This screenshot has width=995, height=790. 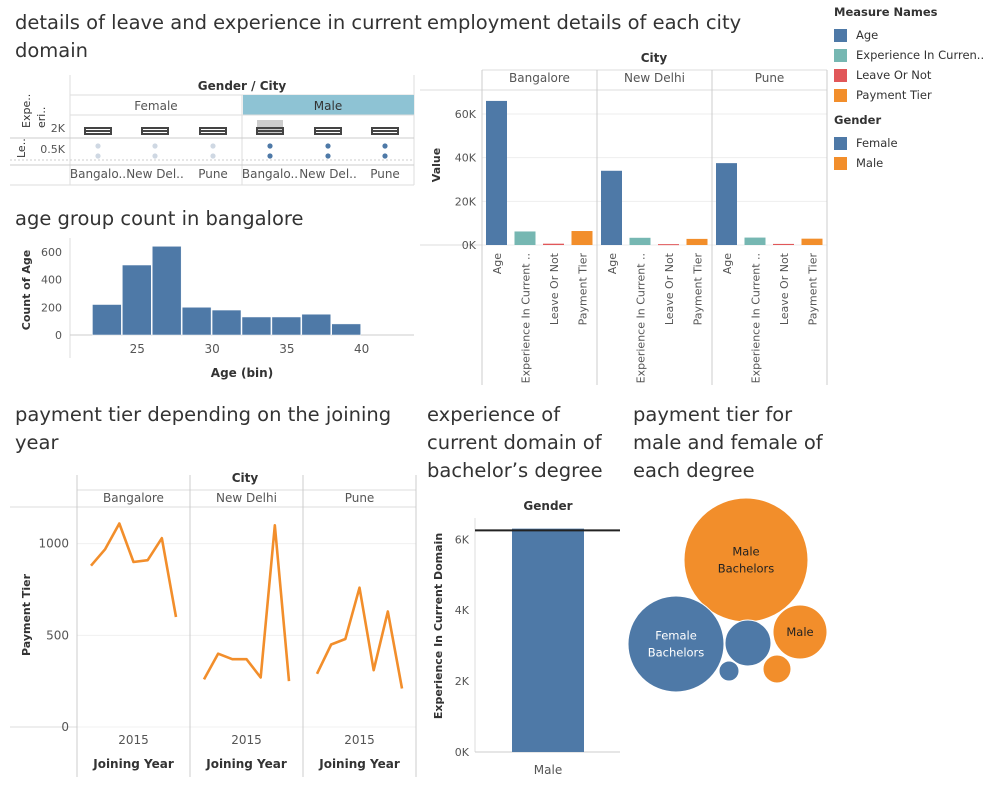 I want to click on payment-title-line2: year, so click(x=37, y=442).